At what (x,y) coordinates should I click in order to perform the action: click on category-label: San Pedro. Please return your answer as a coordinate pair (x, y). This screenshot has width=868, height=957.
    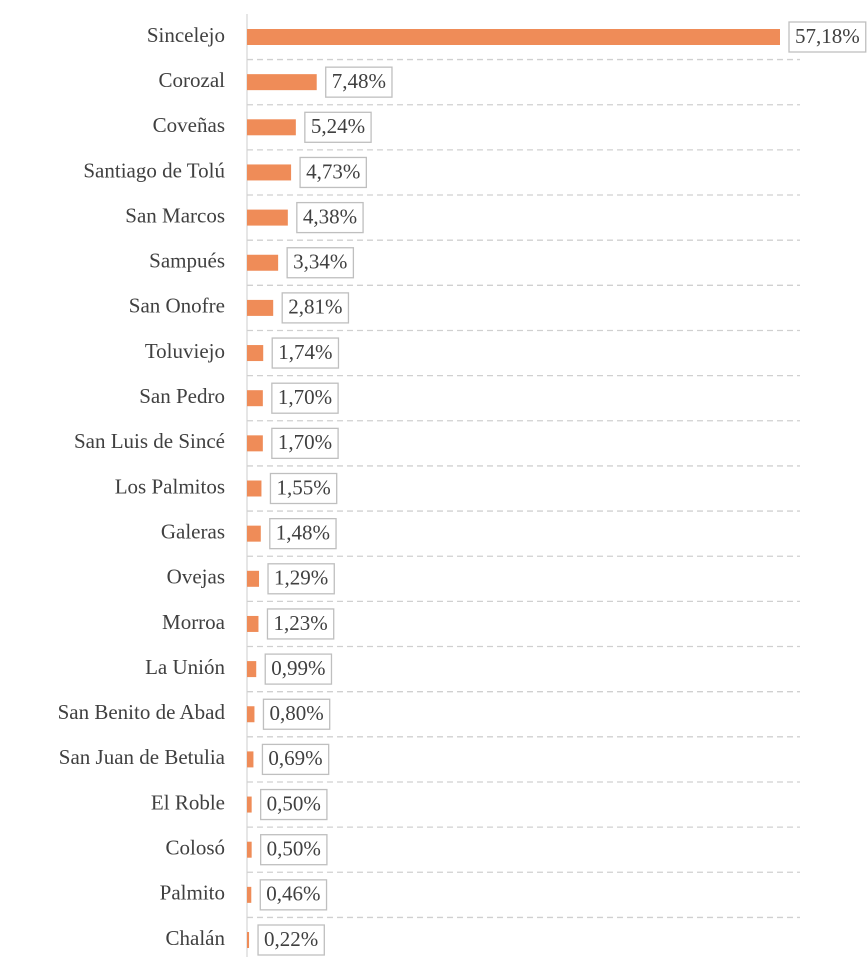
    Looking at the image, I should click on (182, 396).